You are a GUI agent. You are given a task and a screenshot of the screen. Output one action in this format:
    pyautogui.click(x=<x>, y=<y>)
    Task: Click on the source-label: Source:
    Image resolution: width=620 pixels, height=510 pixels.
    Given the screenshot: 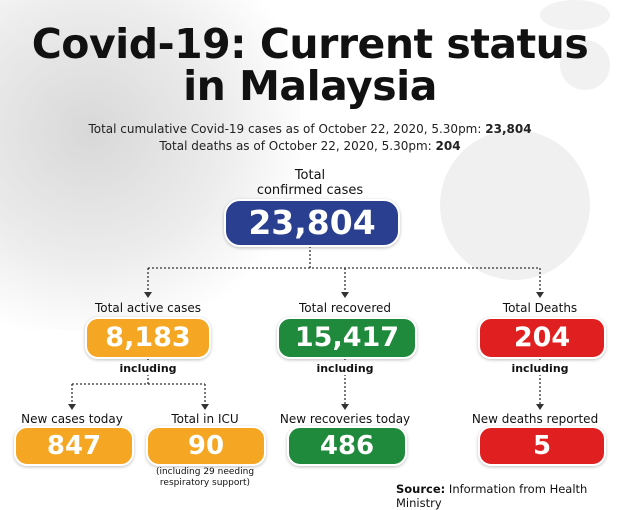 What is the action you would take?
    pyautogui.click(x=421, y=489)
    